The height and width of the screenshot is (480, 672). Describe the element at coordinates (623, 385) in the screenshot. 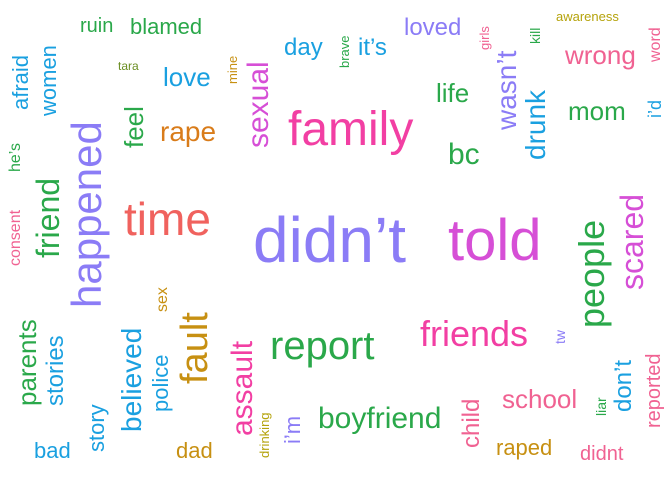

I see `word-dont: don’t` at that location.